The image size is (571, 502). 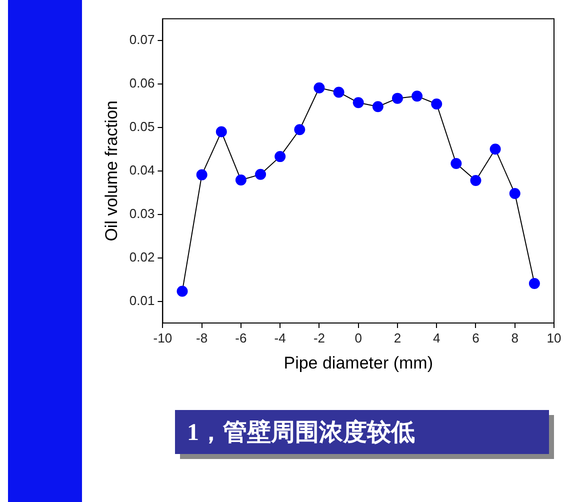 What do you see at coordinates (142, 83) in the screenshot?
I see `y-tick-label: 0.06` at bounding box center [142, 83].